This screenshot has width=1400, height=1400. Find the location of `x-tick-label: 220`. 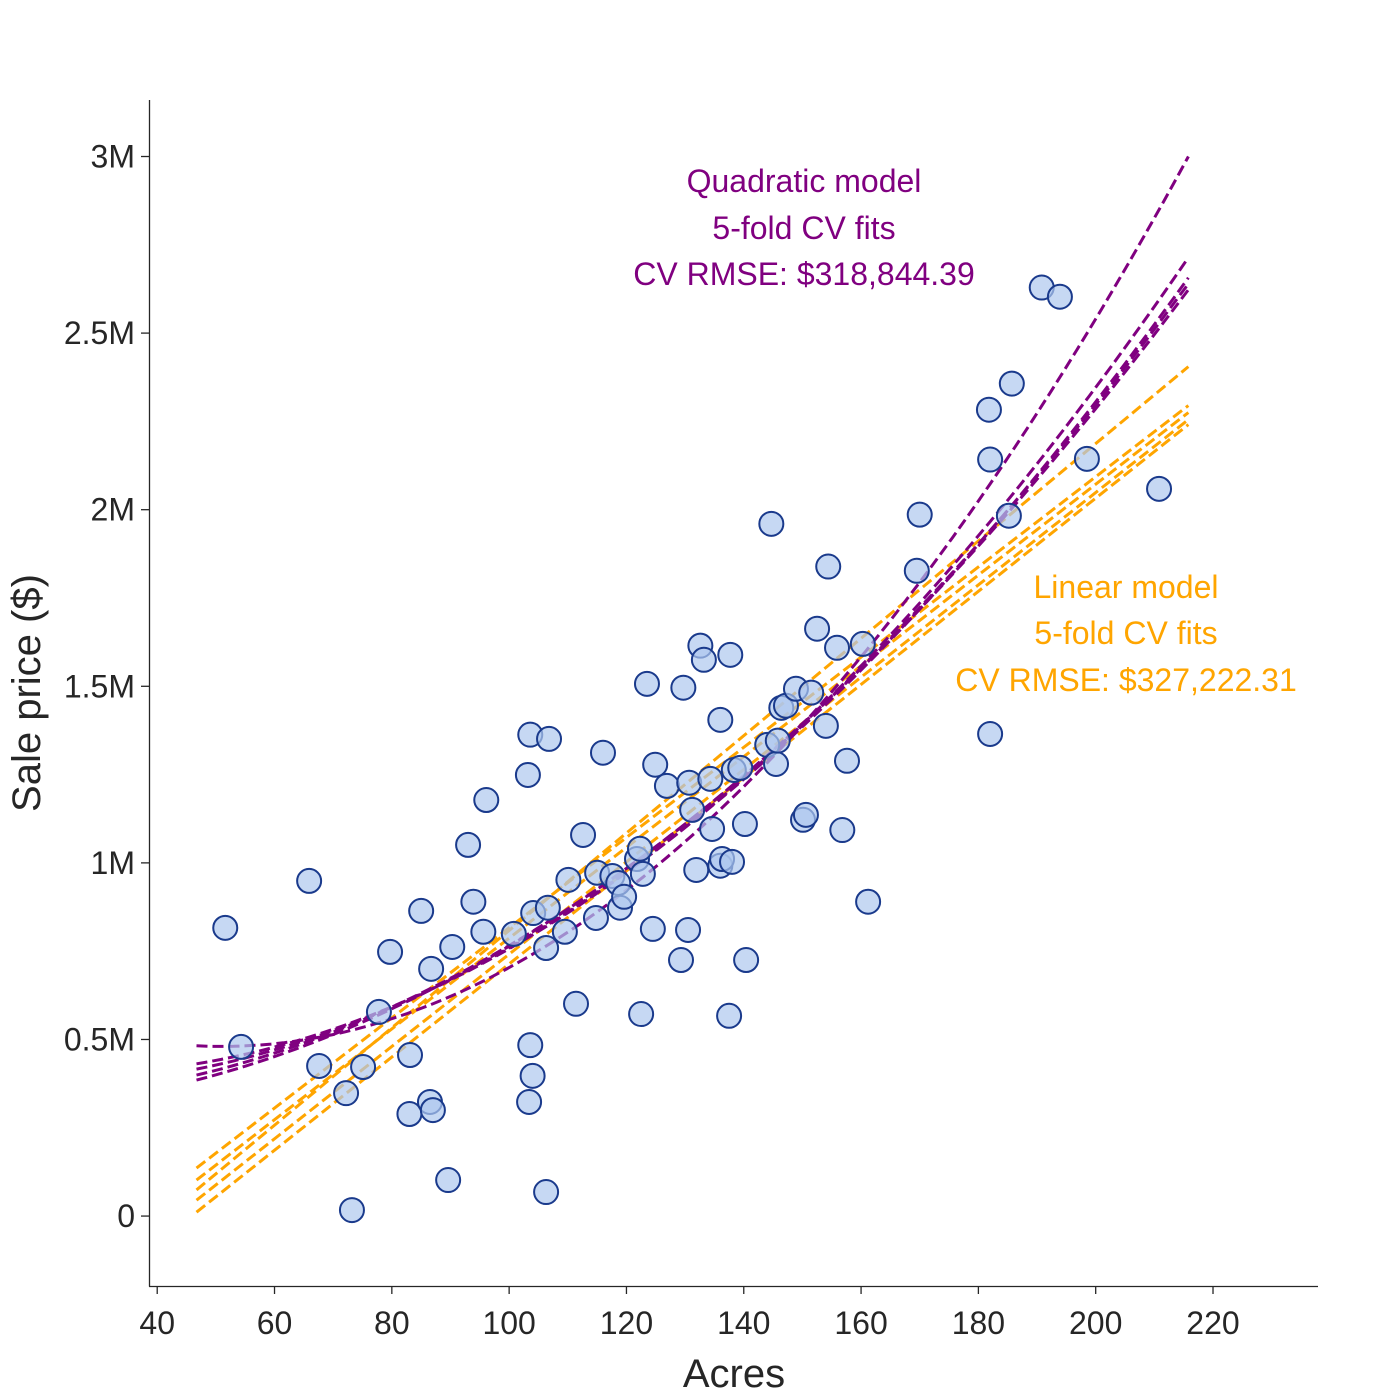

x-tick-label: 220 is located at coordinates (1212, 1323).